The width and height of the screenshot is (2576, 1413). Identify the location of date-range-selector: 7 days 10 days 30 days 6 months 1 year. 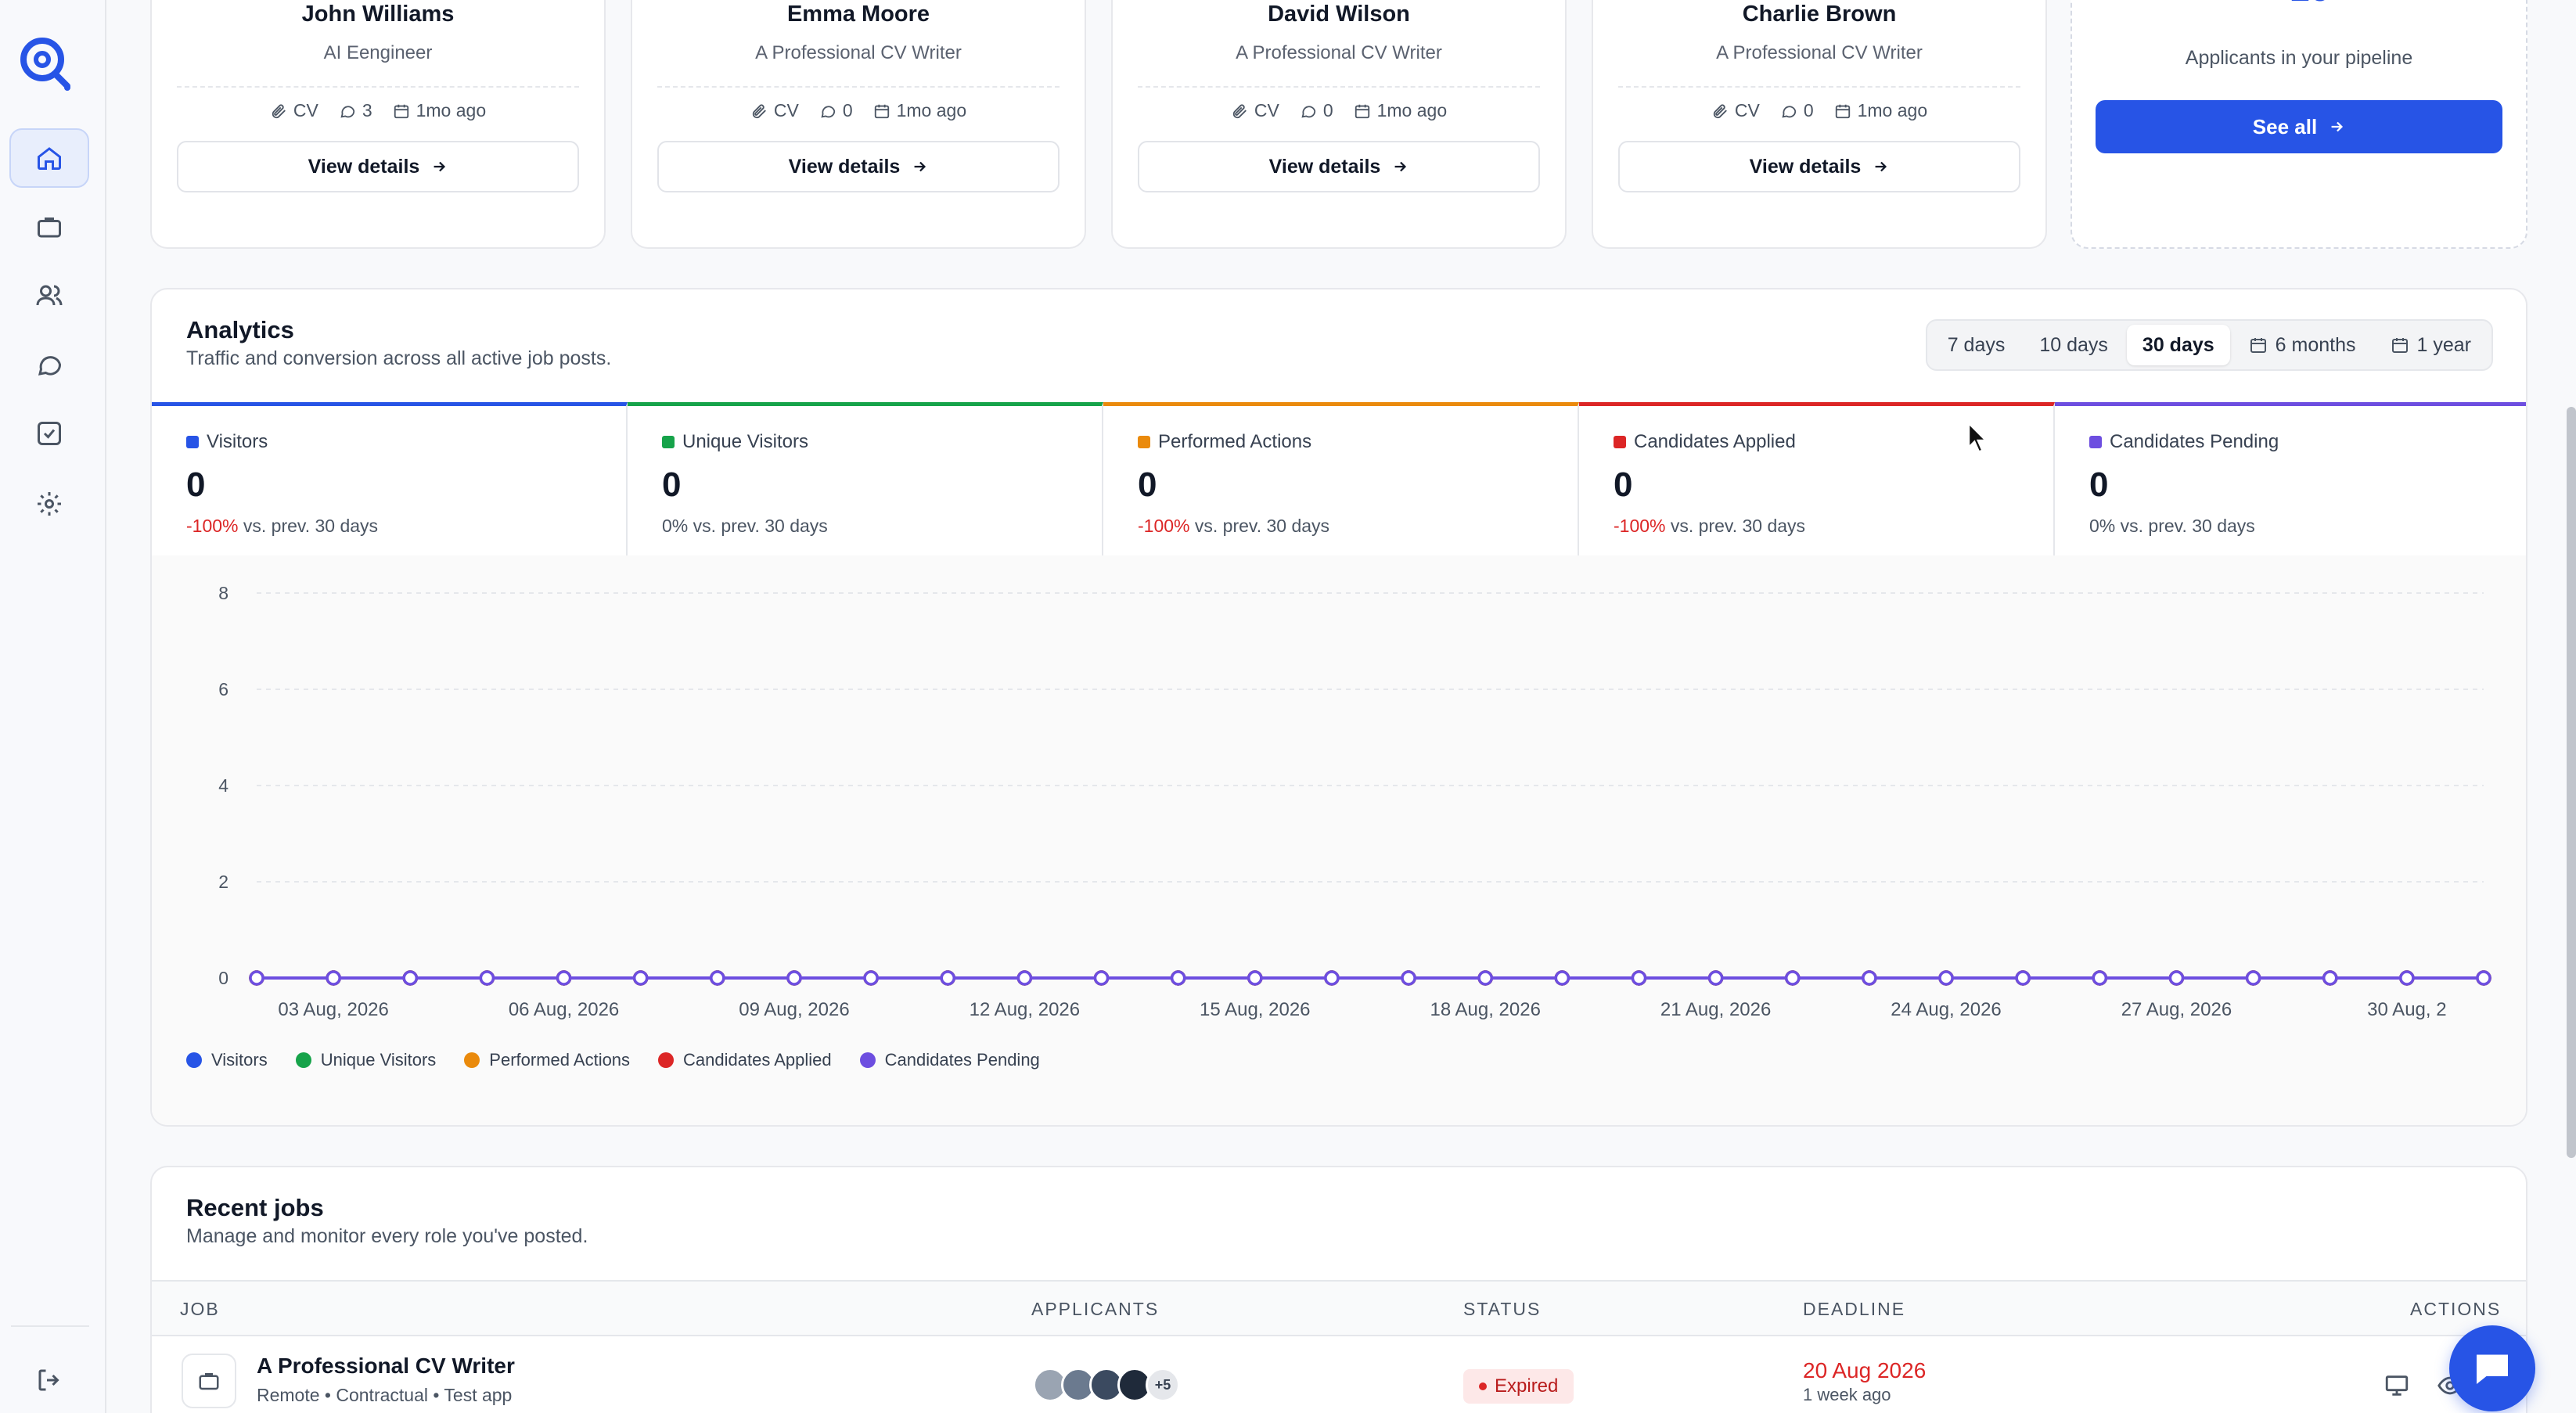
(2209, 345).